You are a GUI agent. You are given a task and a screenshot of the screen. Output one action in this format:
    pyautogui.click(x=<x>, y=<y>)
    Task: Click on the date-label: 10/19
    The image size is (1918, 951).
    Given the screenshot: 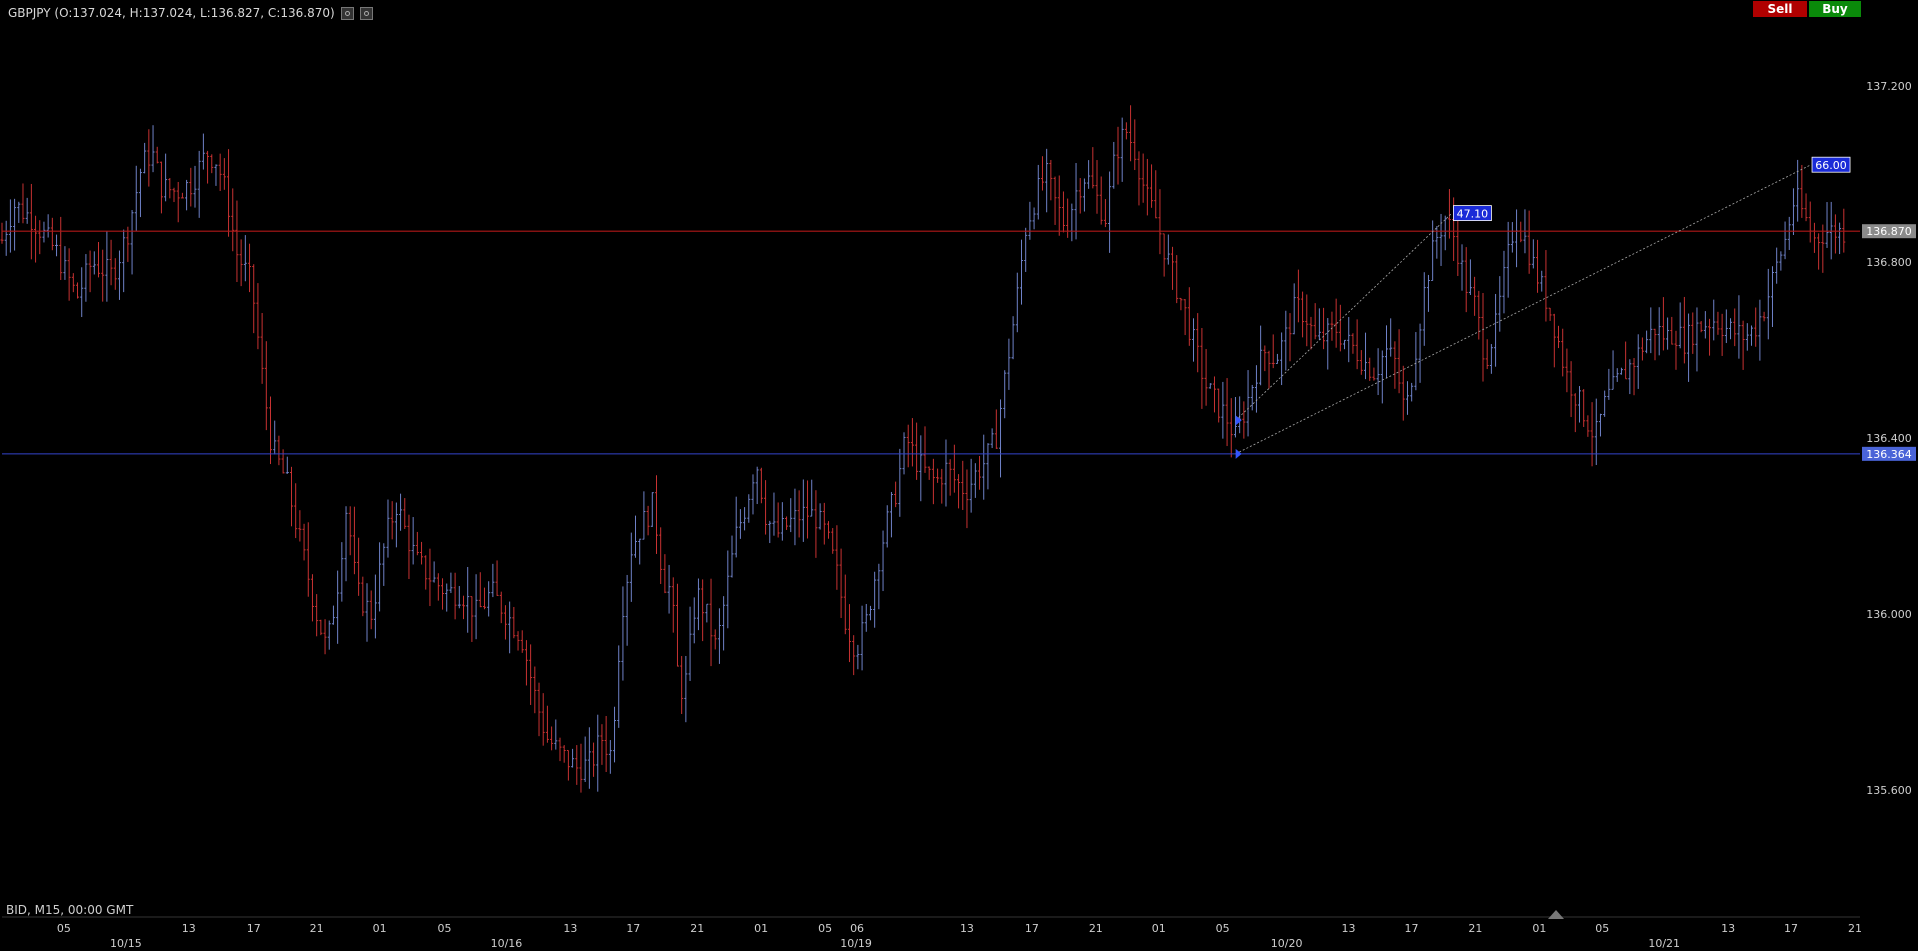 What is the action you would take?
    pyautogui.click(x=856, y=943)
    